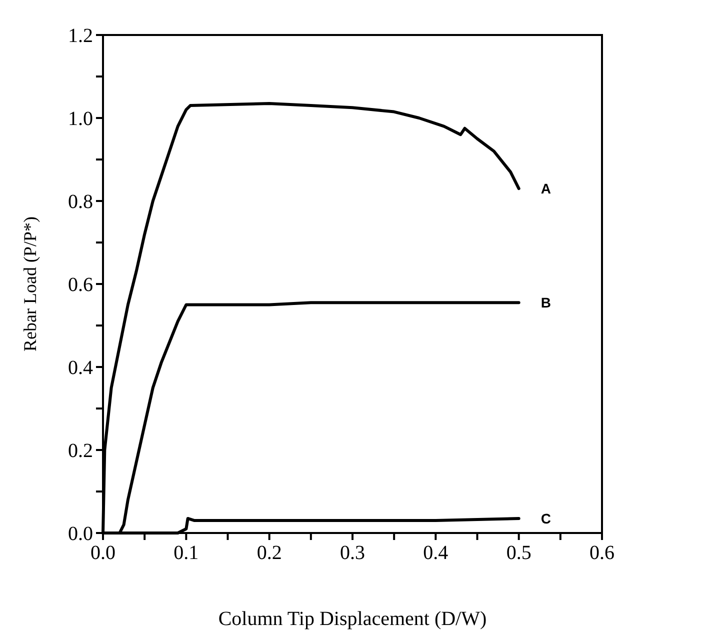 The image size is (726, 643). I want to click on y-tick-label: 0.2, so click(80, 451).